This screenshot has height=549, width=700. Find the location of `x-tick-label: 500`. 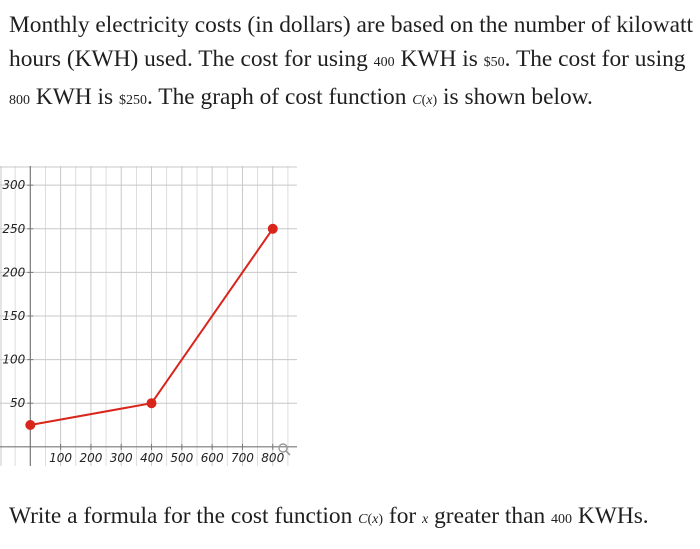

x-tick-label: 500 is located at coordinates (181, 458).